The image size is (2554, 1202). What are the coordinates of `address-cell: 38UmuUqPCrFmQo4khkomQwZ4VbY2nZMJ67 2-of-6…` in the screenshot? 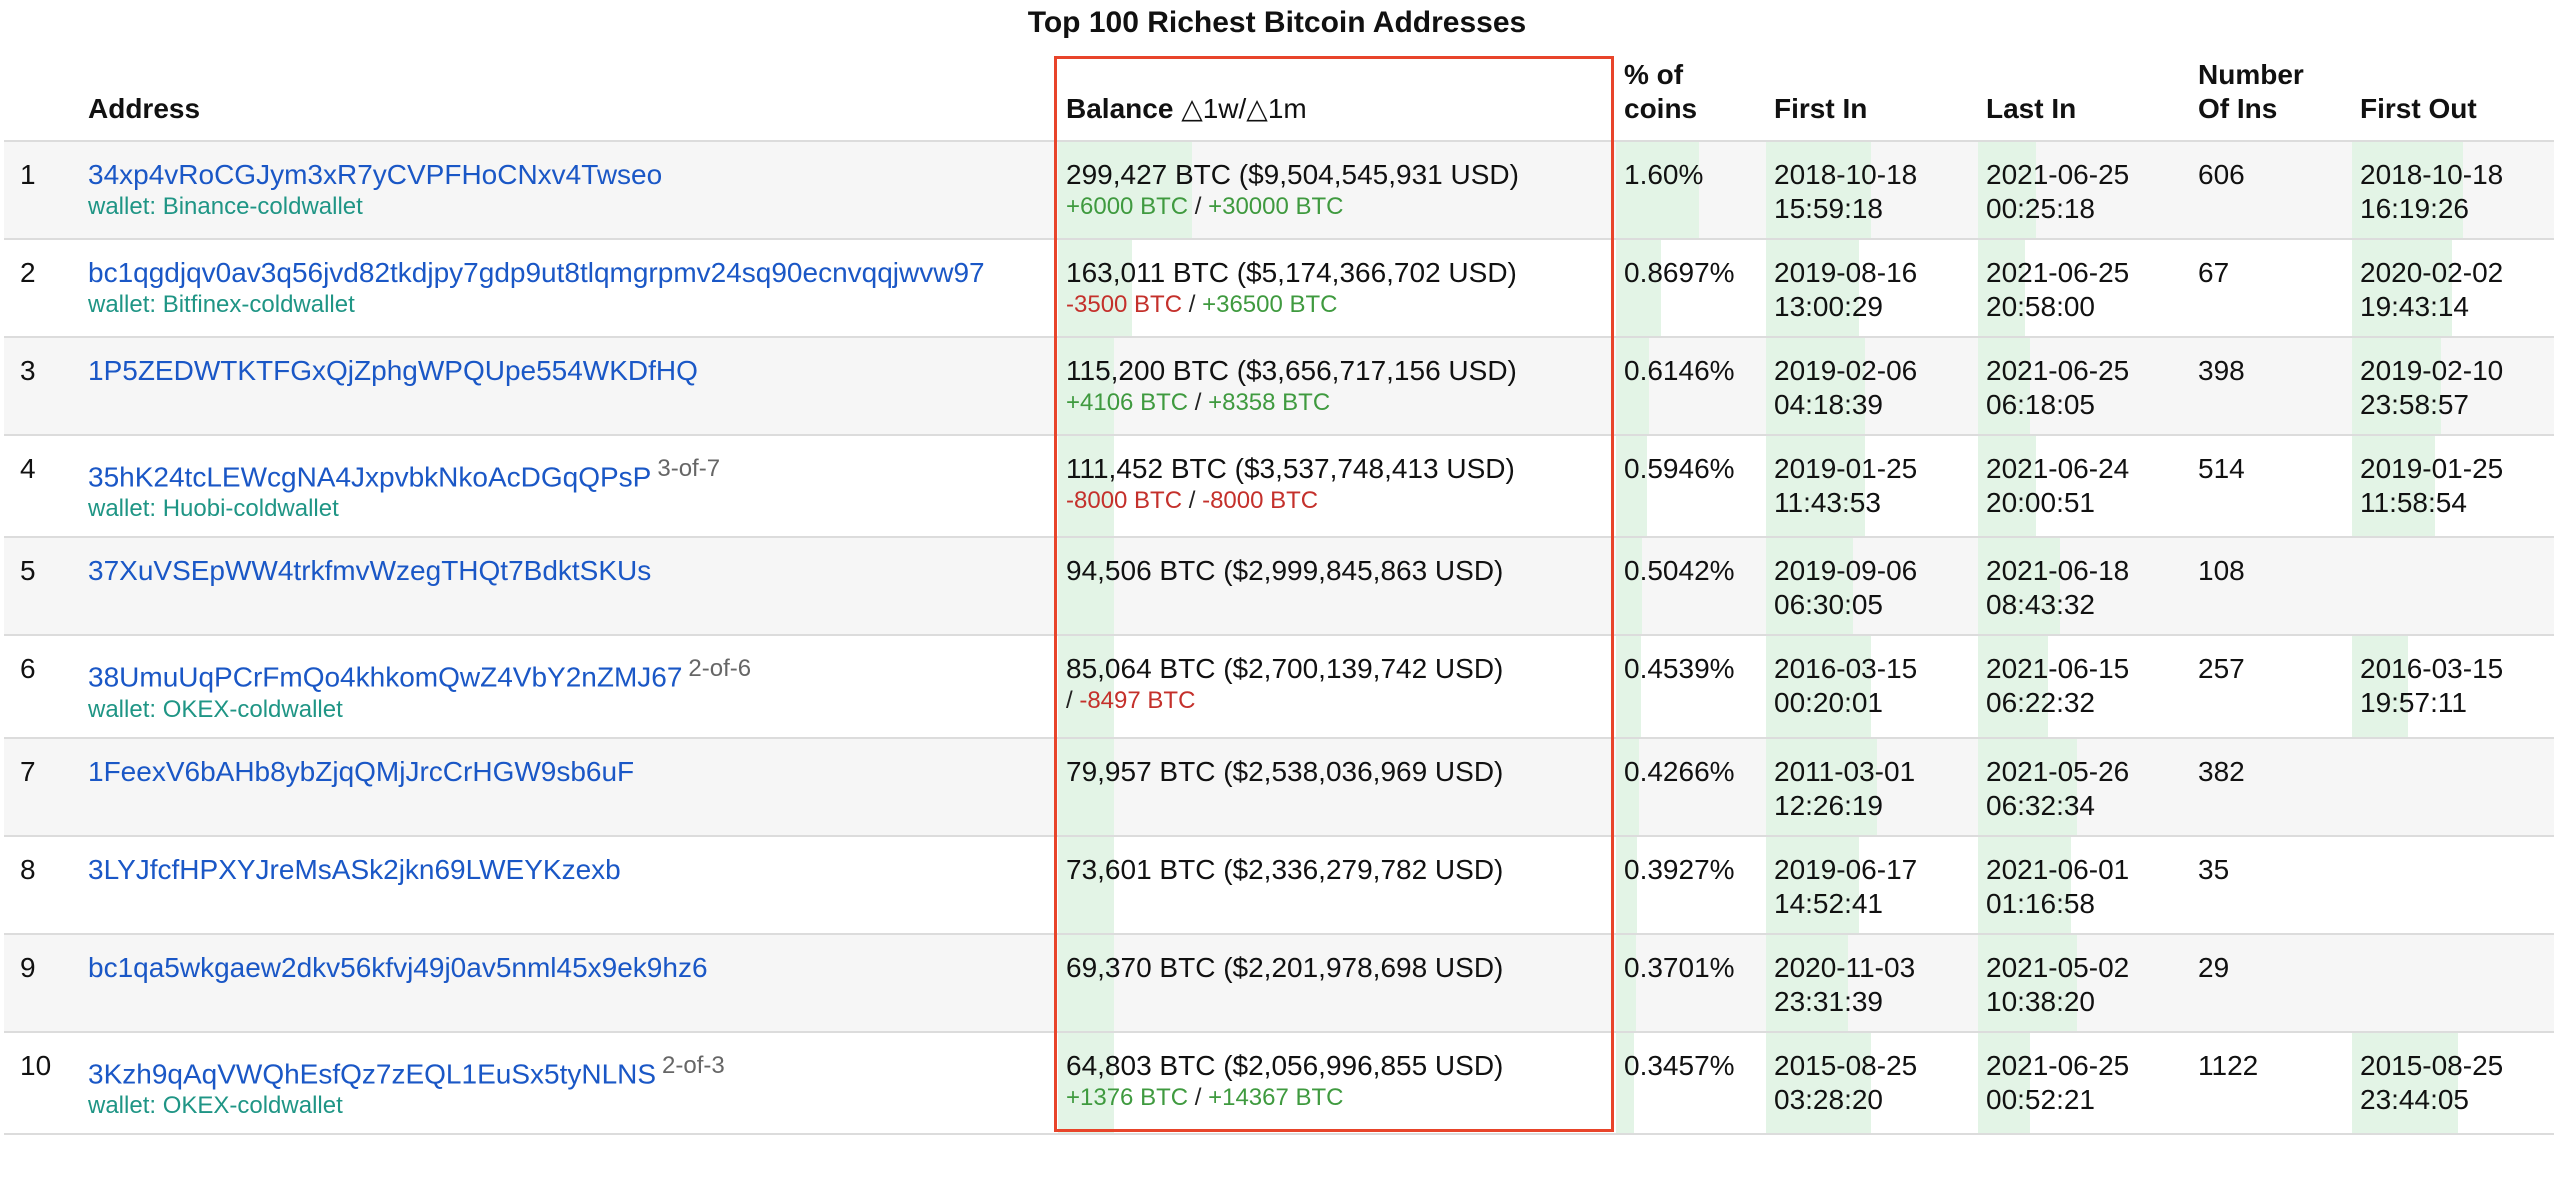 It's located at (569, 686).